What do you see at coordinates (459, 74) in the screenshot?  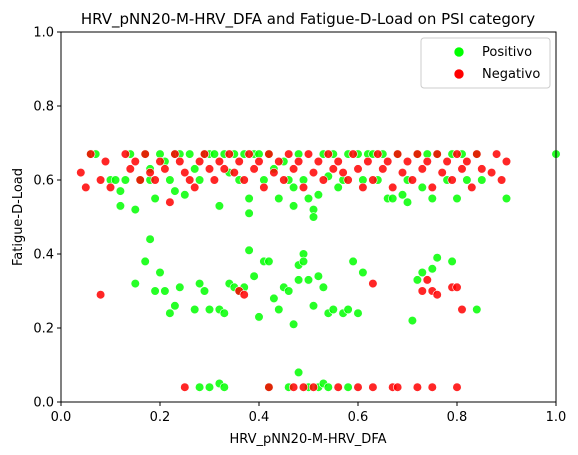 I see `legend-marker-negativo` at bounding box center [459, 74].